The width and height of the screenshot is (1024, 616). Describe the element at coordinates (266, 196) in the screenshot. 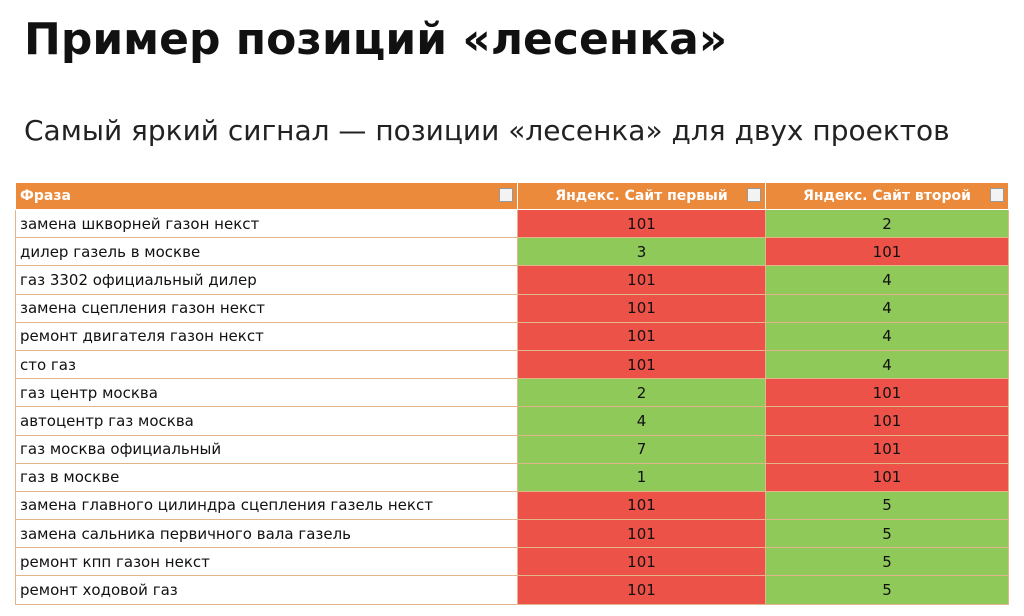

I see `column-header: Фраза` at that location.